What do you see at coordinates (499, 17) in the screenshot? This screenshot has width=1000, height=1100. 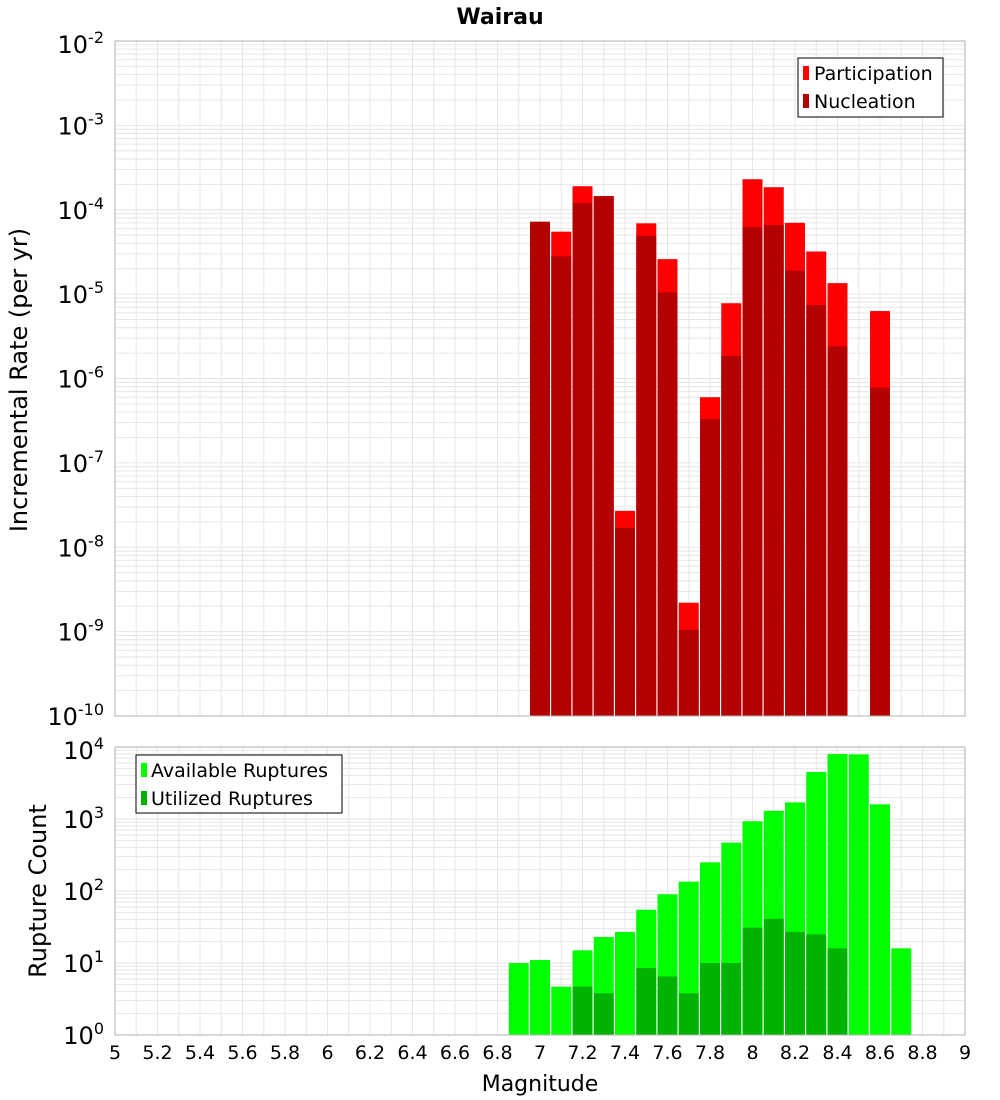 I see `chart-title: Wairau` at bounding box center [499, 17].